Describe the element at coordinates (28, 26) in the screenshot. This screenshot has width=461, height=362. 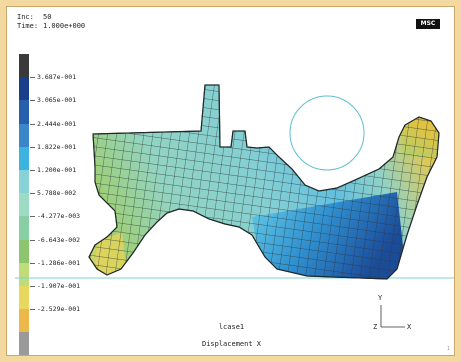
I see `time-label: Time:` at that location.